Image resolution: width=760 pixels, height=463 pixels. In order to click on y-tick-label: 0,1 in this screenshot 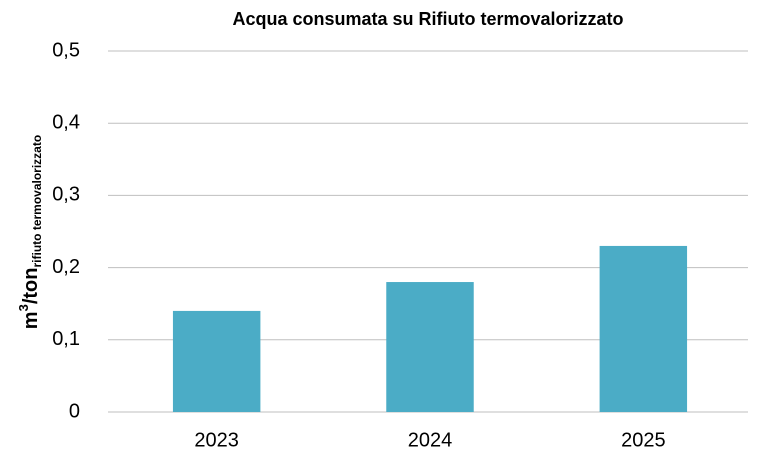, I will do `click(66, 339)`.